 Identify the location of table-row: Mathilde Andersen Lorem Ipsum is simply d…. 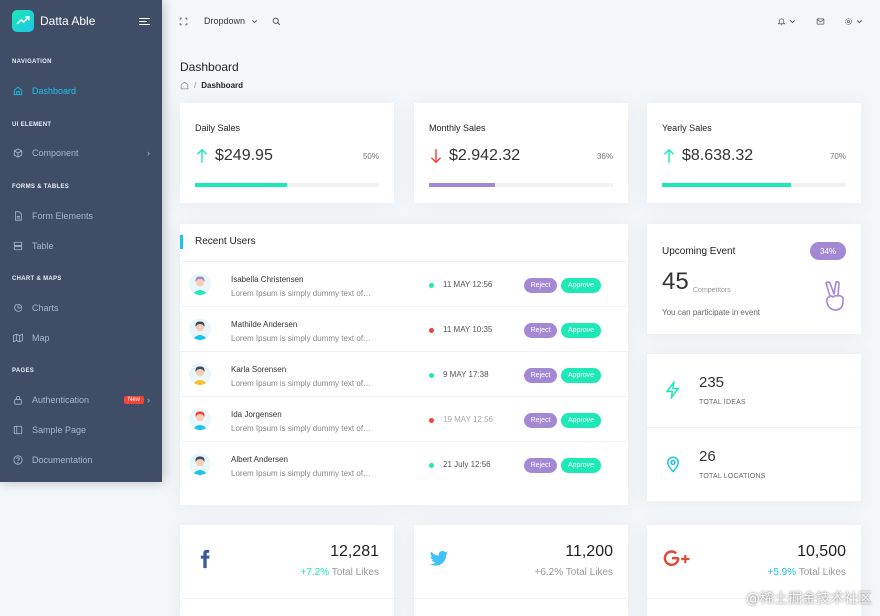
(404, 329).